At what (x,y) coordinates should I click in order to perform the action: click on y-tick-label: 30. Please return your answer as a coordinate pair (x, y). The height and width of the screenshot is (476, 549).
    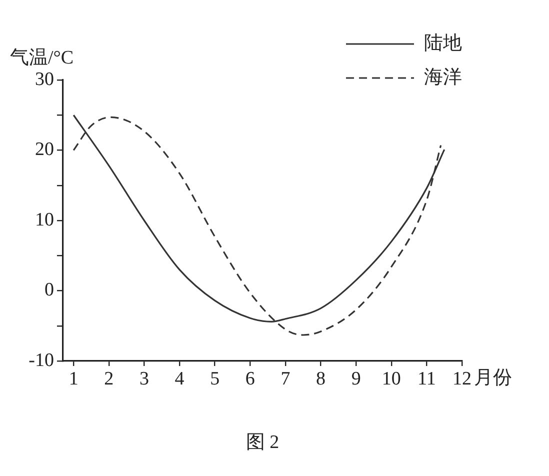
    Looking at the image, I should click on (44, 79).